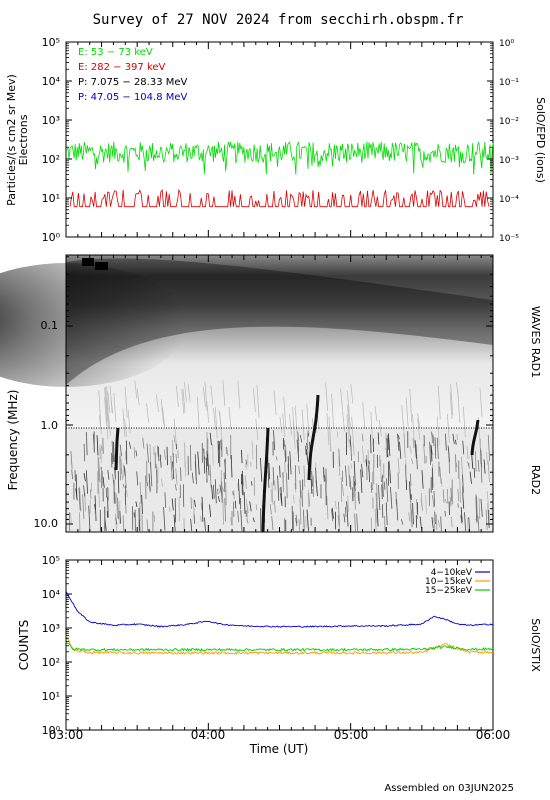 This screenshot has height=800, width=550. I want to click on epd-y-axis-label: Particles/(s cm2 sr Mev), so click(11, 140).